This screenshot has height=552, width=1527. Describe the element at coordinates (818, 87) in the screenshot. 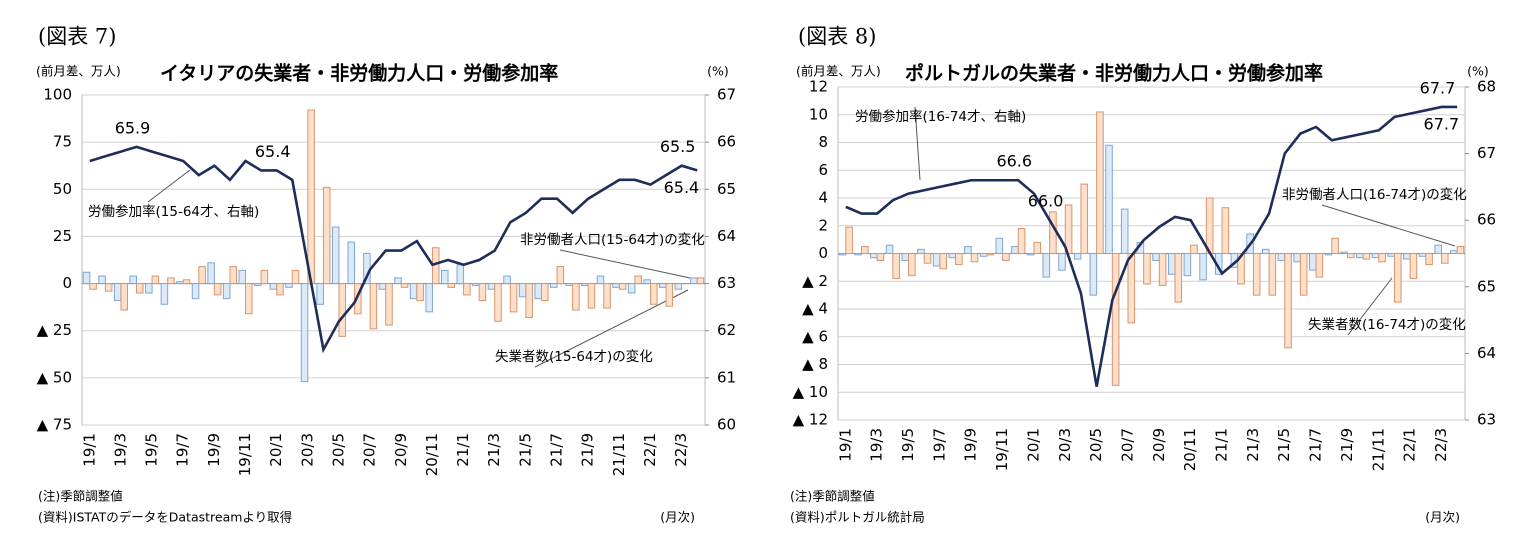

I see `y-tick-label: 12` at that location.